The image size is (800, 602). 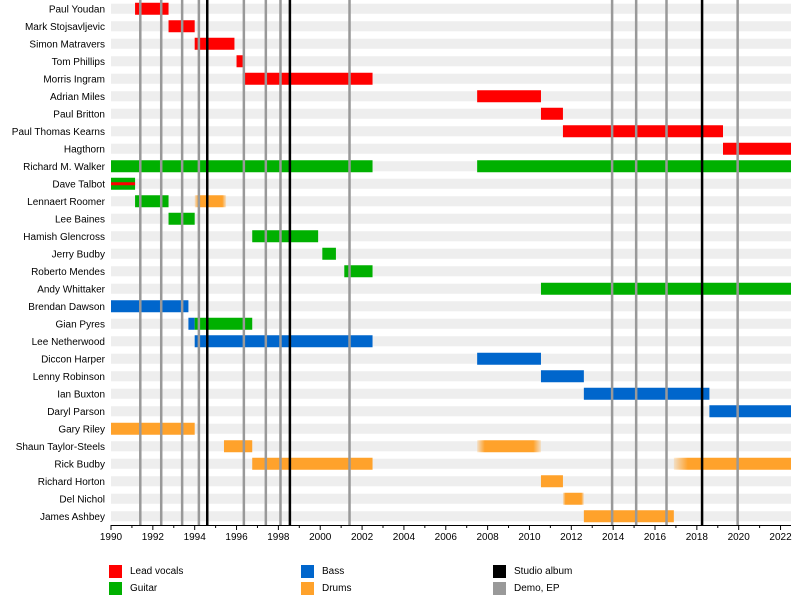 What do you see at coordinates (77, 9) in the screenshot?
I see `member-name-label: Paul Youdan` at bounding box center [77, 9].